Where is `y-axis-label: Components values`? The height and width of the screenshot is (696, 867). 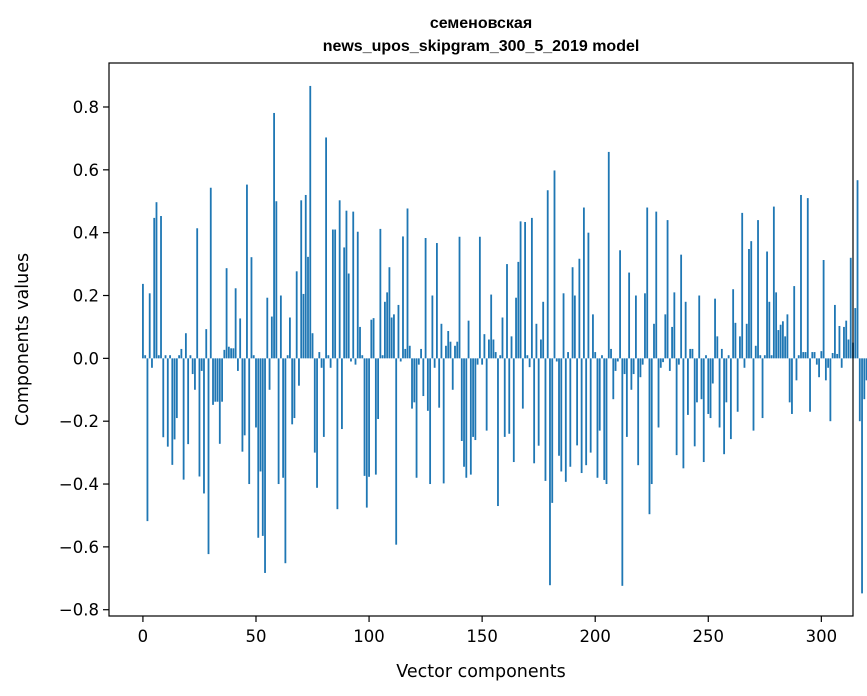 y-axis-label: Components values is located at coordinates (23, 339).